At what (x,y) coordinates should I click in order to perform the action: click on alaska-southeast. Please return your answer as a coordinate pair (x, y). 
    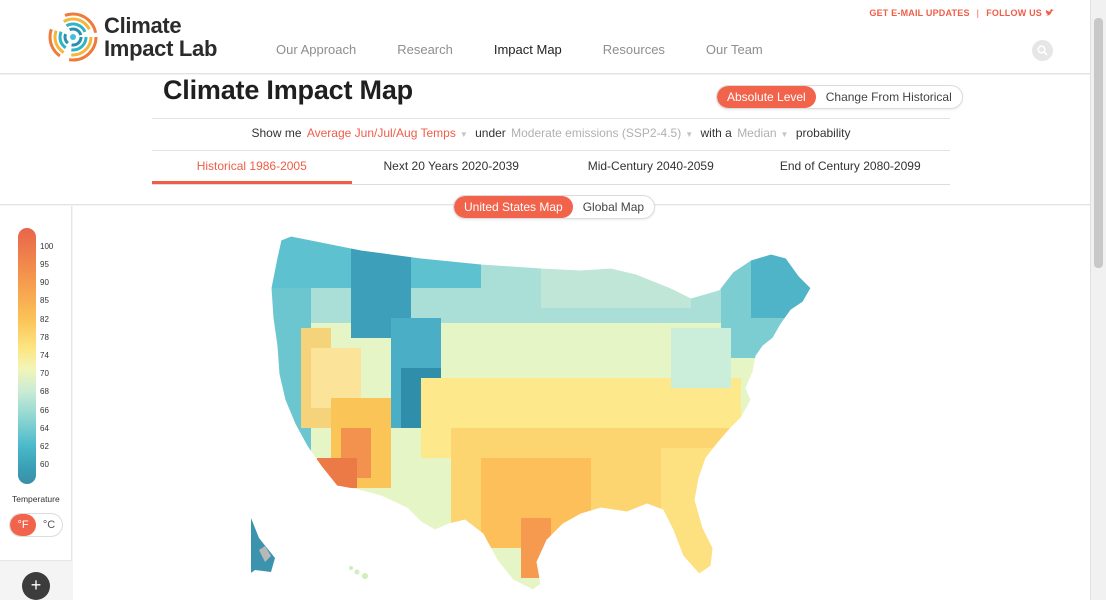
    Looking at the image, I should click on (265, 554).